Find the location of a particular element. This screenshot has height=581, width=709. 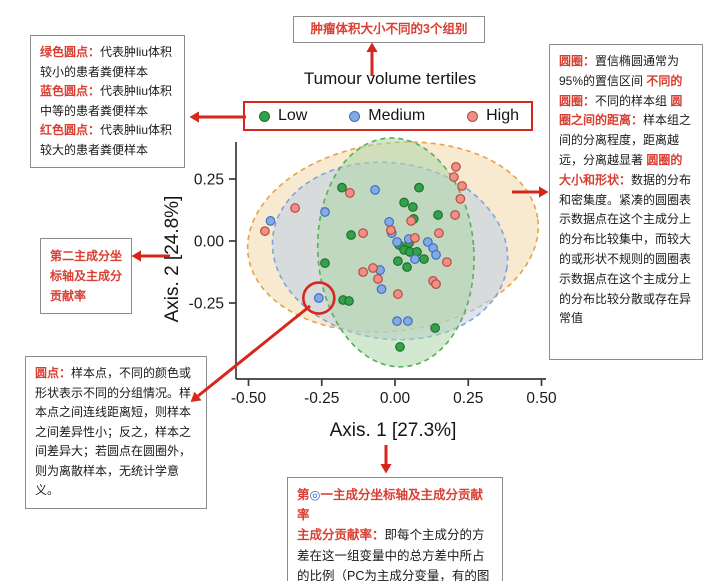

arrow-to-dot-colors-box is located at coordinates (217, 117).